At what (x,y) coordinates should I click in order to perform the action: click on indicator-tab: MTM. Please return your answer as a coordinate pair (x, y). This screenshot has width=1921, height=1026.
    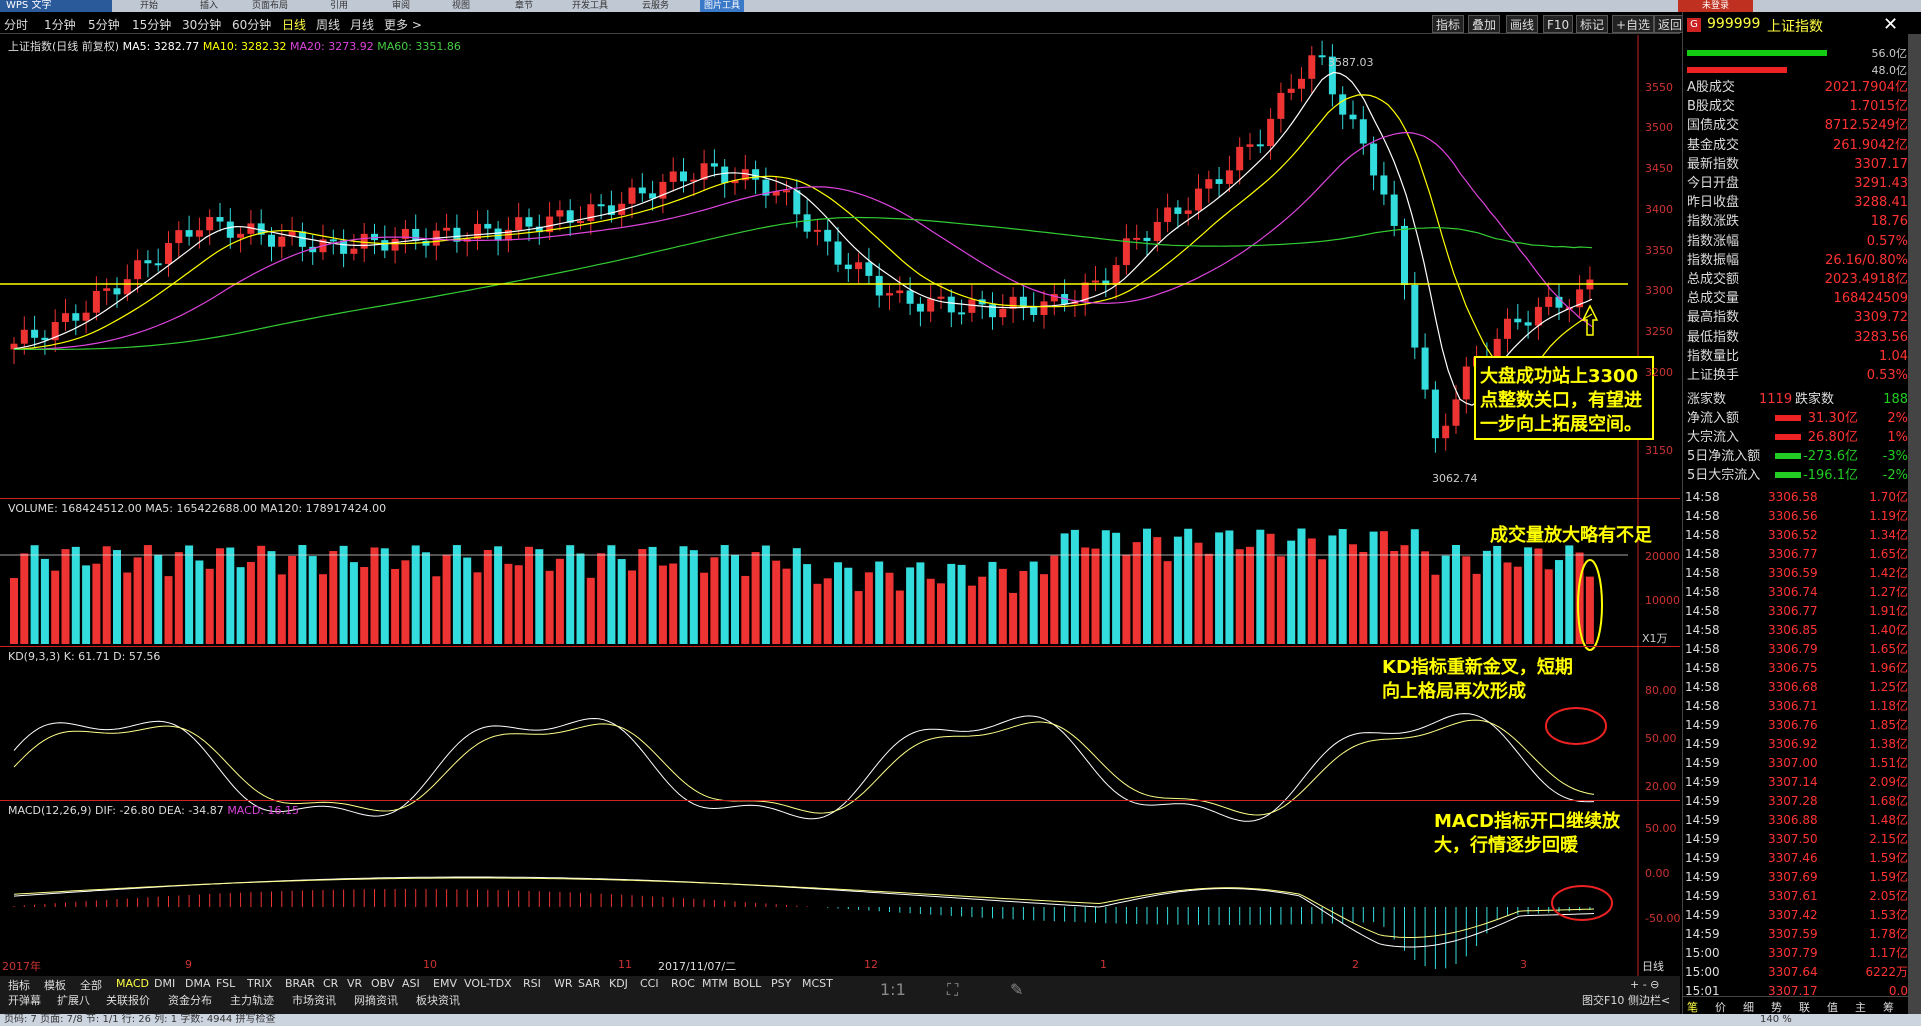
    Looking at the image, I should click on (715, 983).